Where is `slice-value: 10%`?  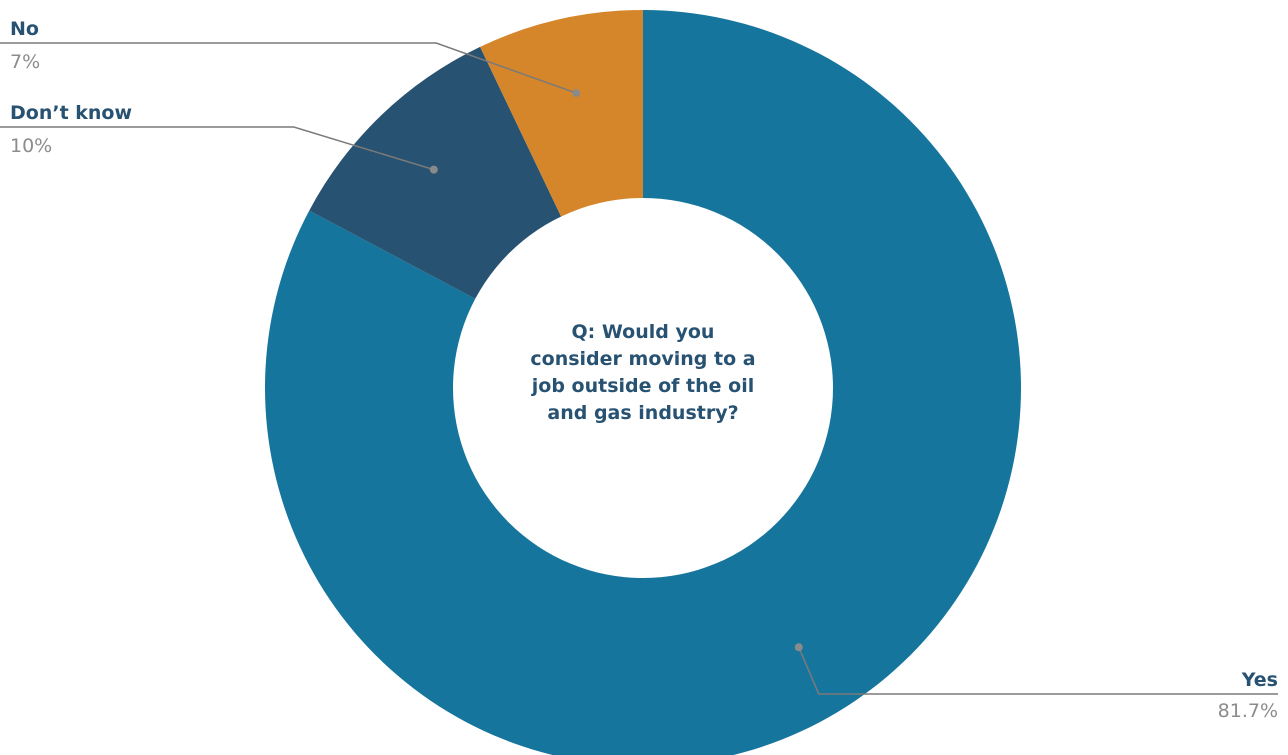
slice-value: 10% is located at coordinates (31, 146).